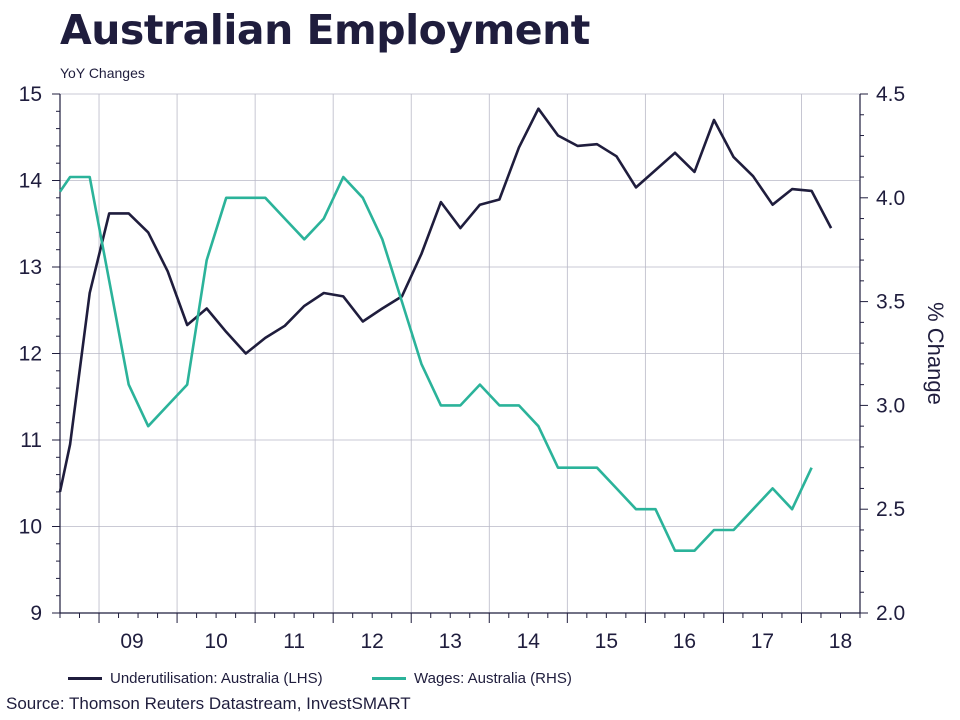 This screenshot has height=720, width=960. What do you see at coordinates (890, 198) in the screenshot?
I see `right-tick-label: 4.0` at bounding box center [890, 198].